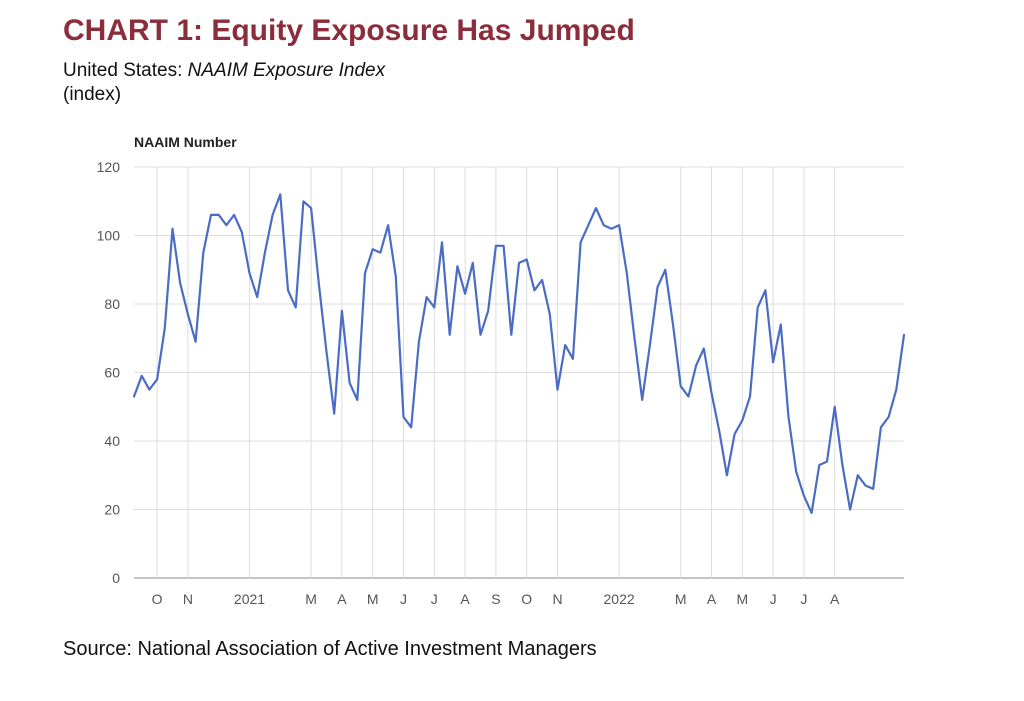 The height and width of the screenshot is (701, 1024). Describe the element at coordinates (92, 94) in the screenshot. I see `chart-unit: (index)` at that location.